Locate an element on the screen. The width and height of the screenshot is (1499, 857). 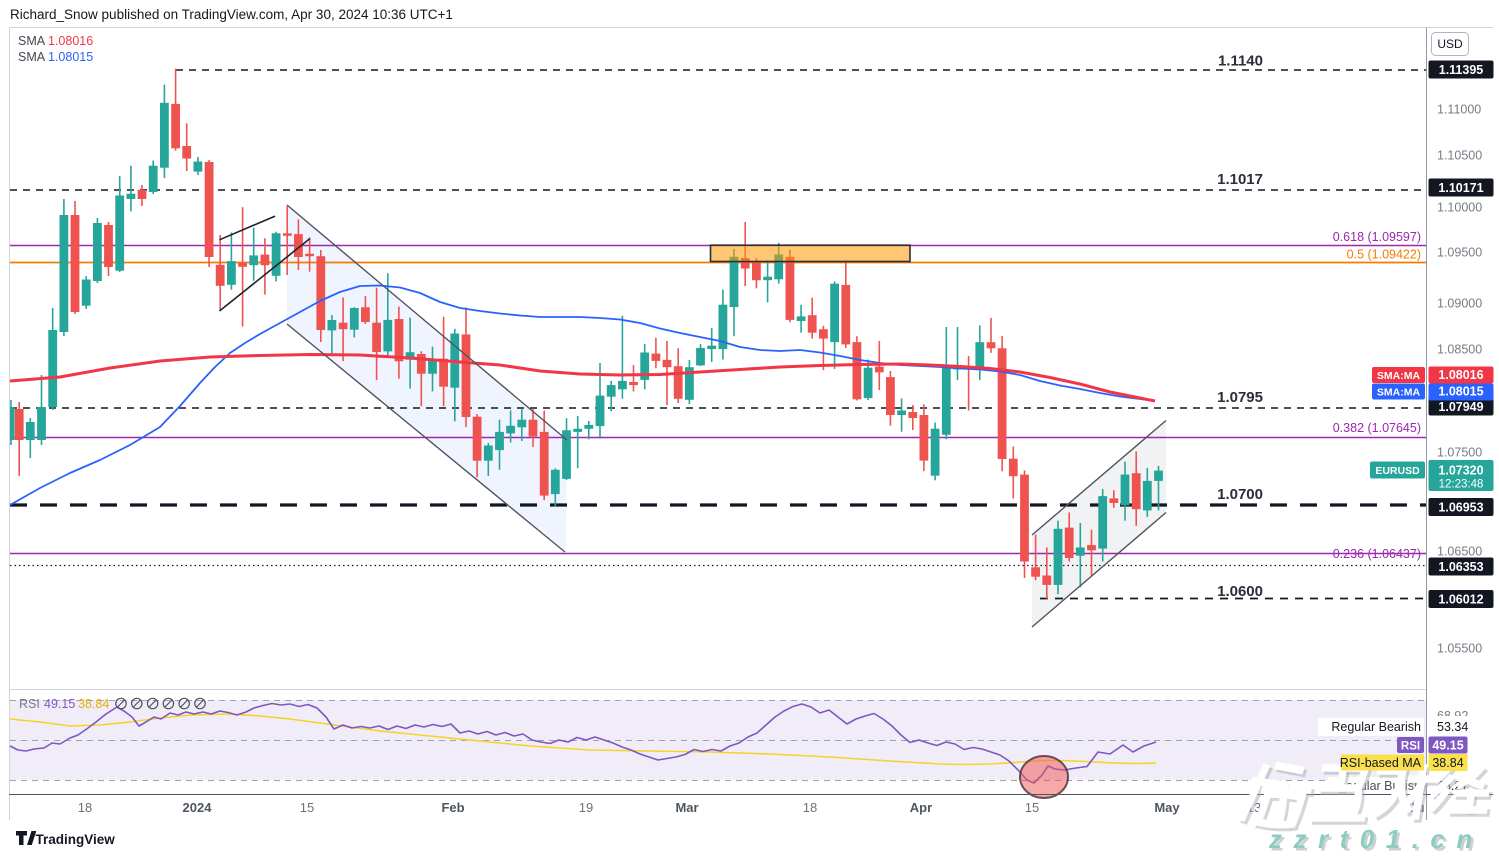
svg-text: 0.5 (1.09422) is located at coordinates (1384, 255).